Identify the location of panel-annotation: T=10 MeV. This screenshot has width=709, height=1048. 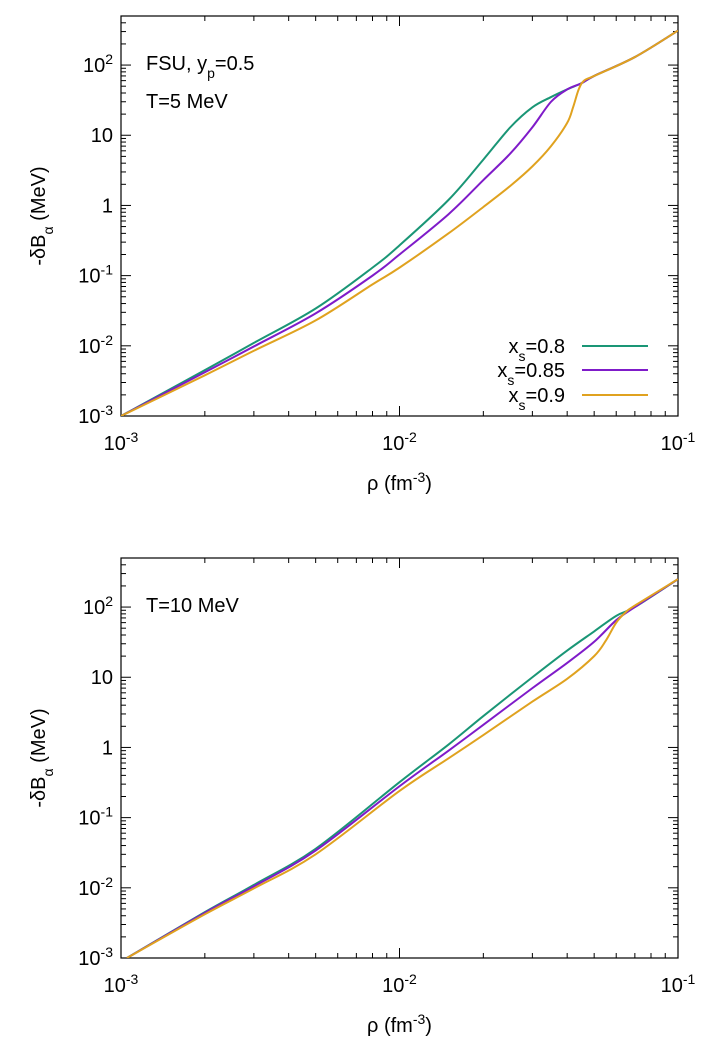
(192, 606).